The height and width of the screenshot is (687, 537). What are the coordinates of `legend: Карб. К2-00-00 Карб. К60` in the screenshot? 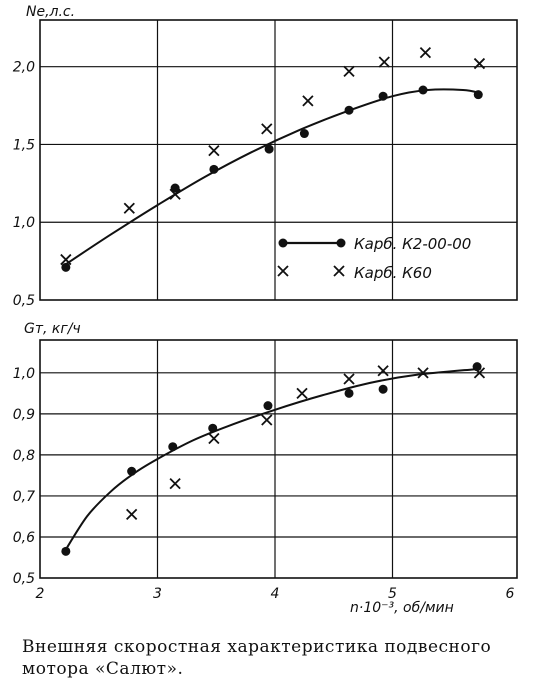 It's located at (374, 258).